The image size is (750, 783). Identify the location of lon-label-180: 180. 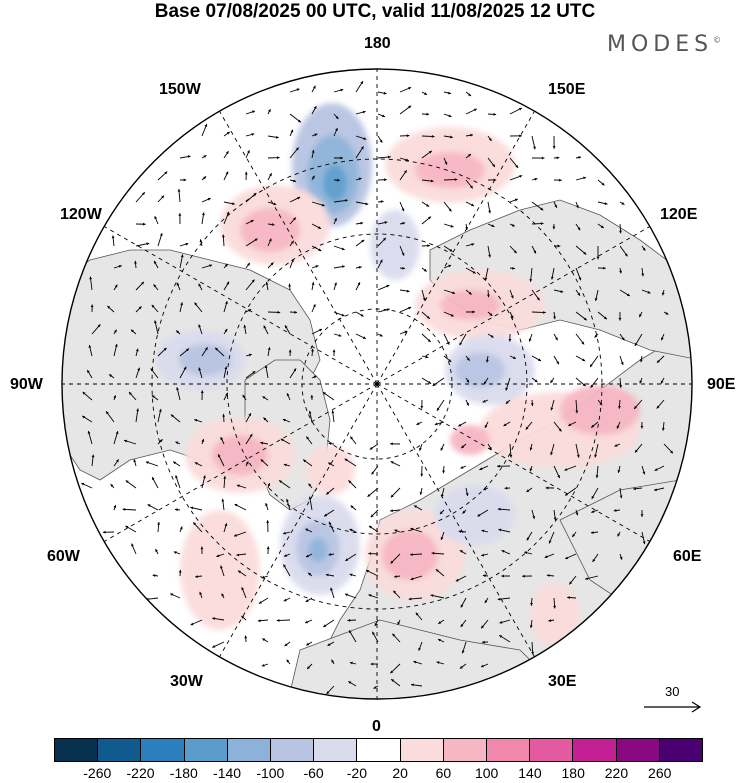
(377, 43).